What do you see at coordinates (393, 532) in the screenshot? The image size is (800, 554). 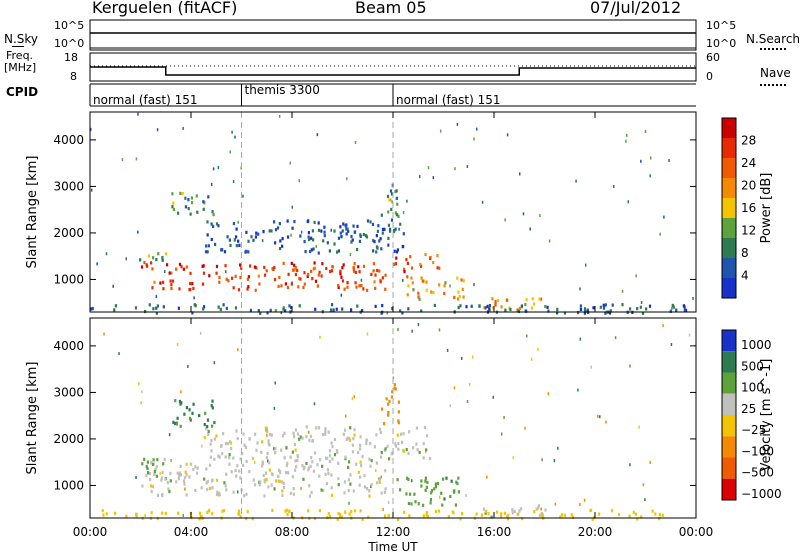 I see `x-tick-label: 12:00` at bounding box center [393, 532].